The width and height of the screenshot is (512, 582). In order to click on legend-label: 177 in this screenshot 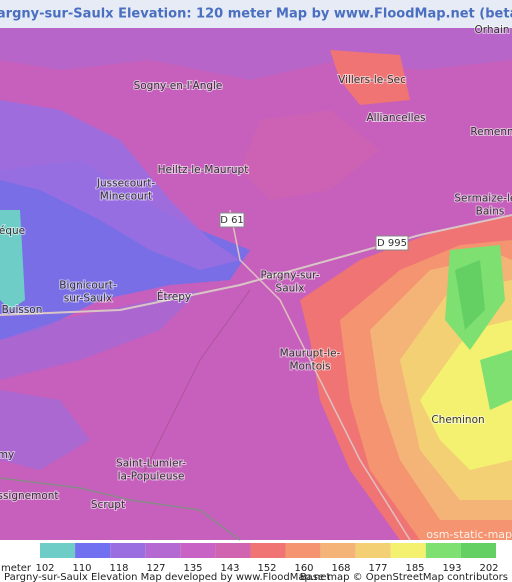, I will do `click(377, 568)`.